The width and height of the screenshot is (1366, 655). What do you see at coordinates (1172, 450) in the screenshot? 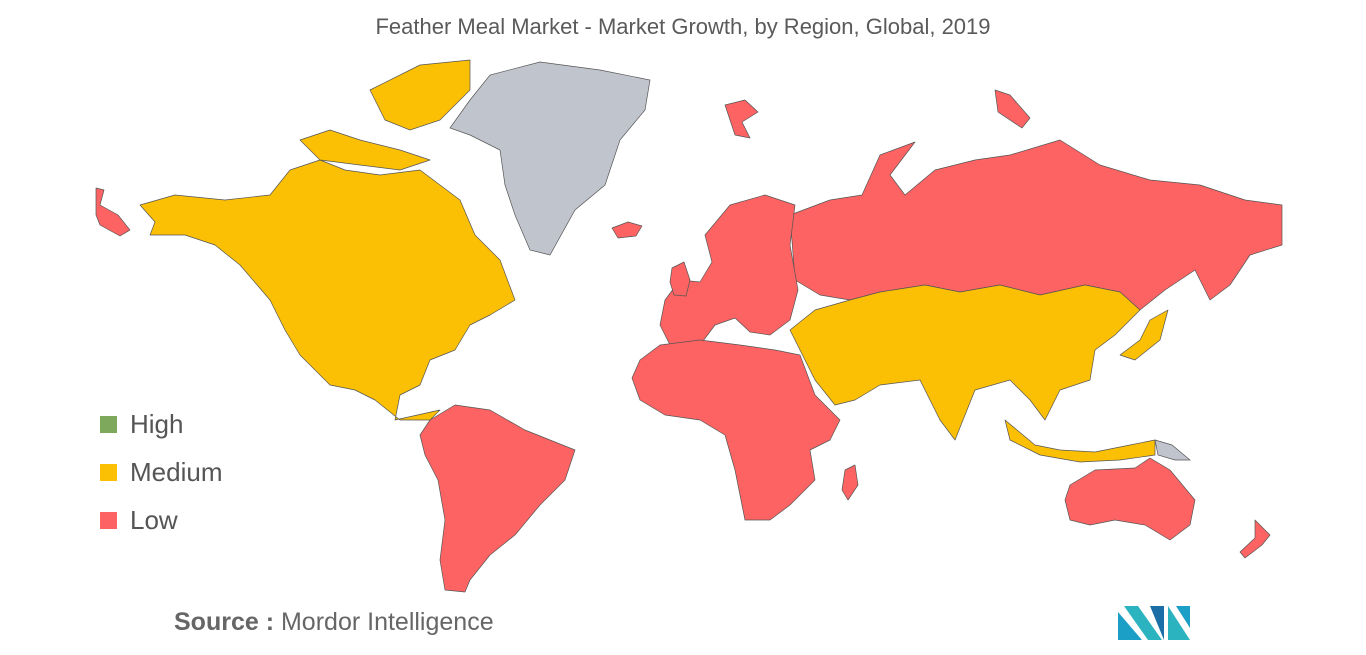
I see `papua` at bounding box center [1172, 450].